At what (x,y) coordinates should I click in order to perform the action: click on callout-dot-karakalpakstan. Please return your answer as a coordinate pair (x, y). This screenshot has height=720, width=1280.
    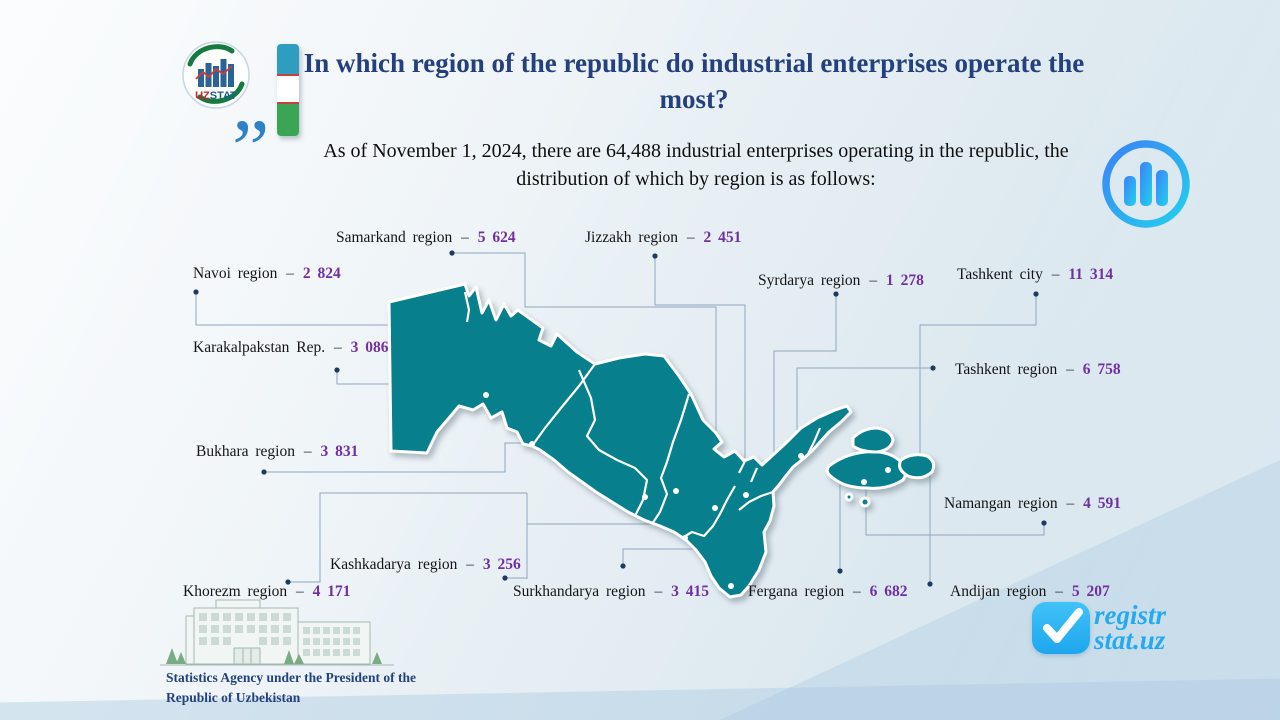
    Looking at the image, I should click on (337, 370).